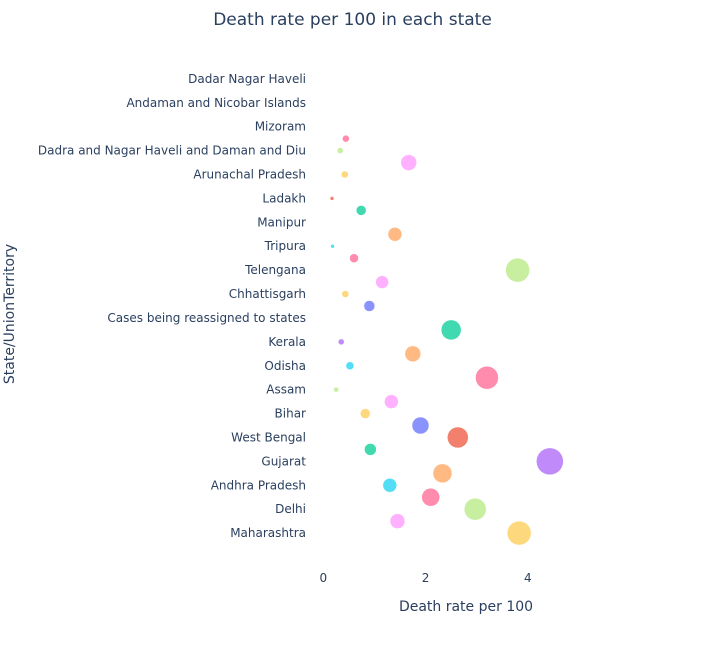 The height and width of the screenshot is (650, 705). I want to click on x-tick-label: 4, so click(528, 578).